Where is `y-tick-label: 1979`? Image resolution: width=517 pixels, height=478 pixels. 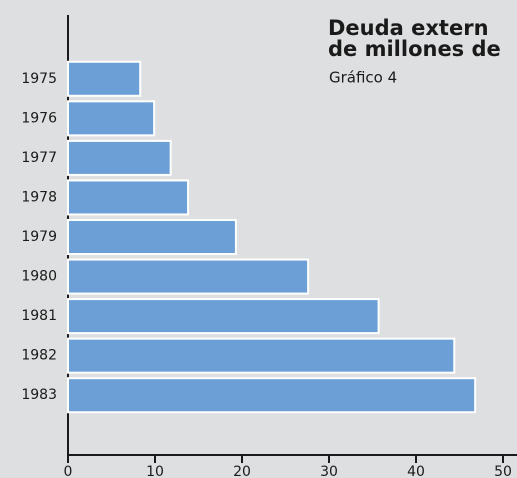
y-tick-label: 1979 is located at coordinates (39, 237).